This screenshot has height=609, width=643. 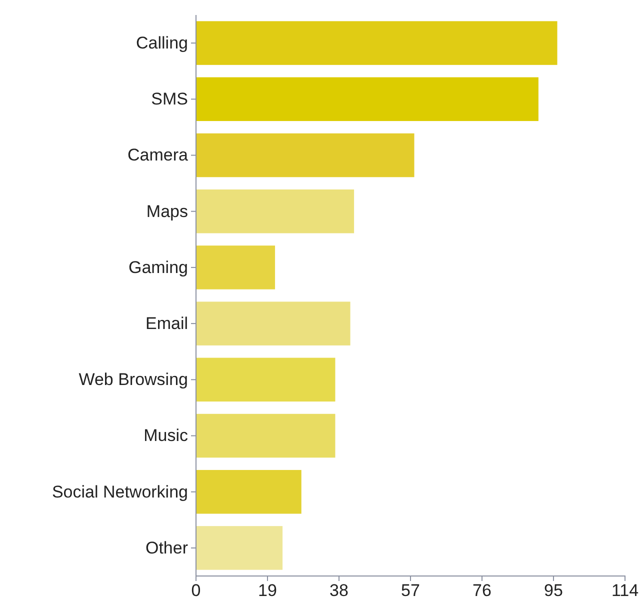 I want to click on x-tick-label: 76, so click(x=482, y=590).